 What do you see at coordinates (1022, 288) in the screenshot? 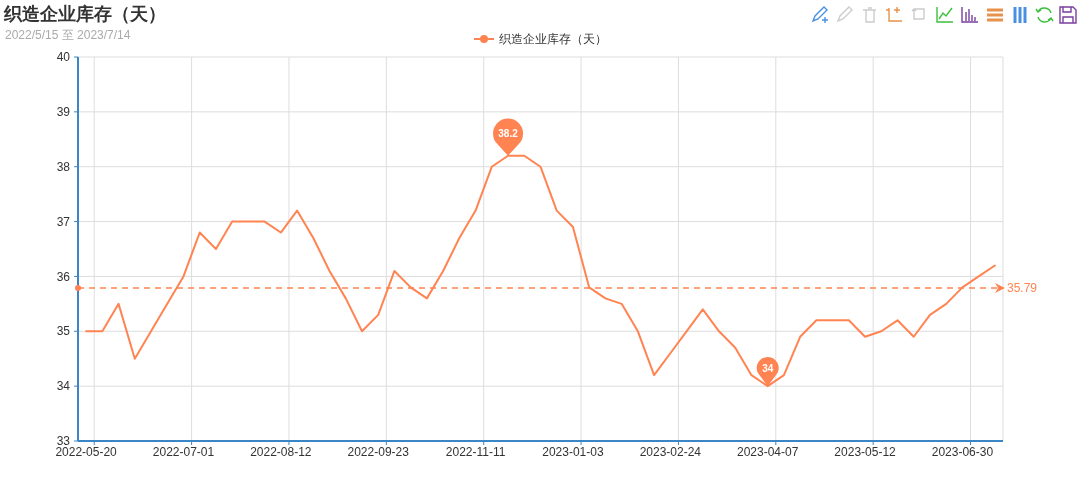
I see `ref-line-label: 35.79` at bounding box center [1022, 288].